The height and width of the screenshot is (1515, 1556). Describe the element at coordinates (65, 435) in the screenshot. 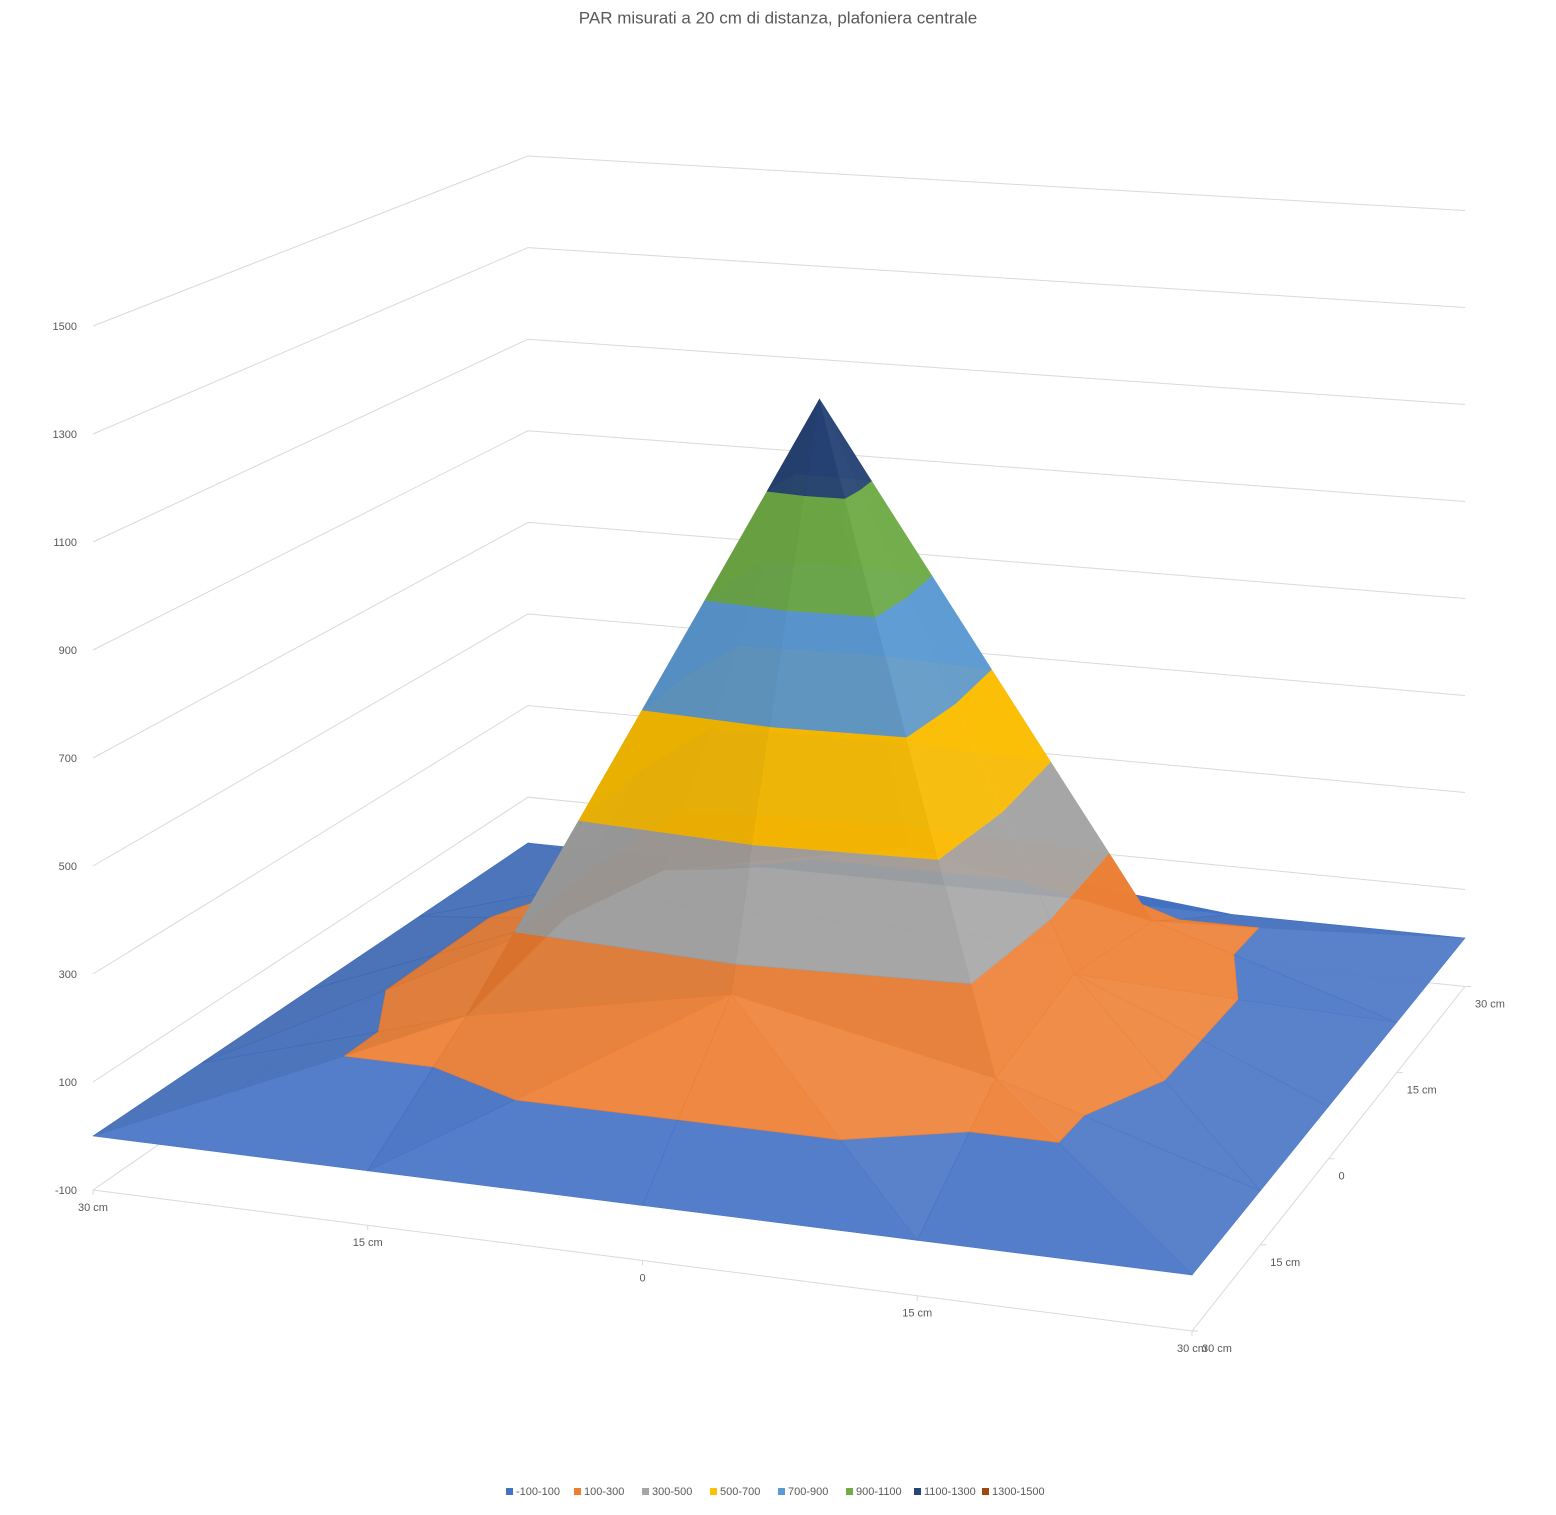

I see `z-tick-label: 1300` at that location.